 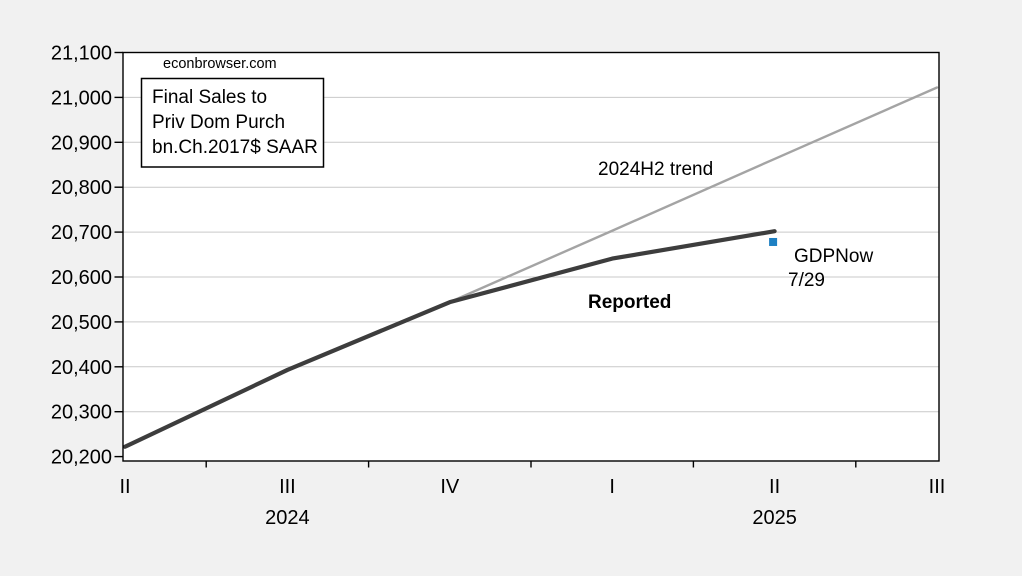 I want to click on y-tick-label: 20,400, so click(x=81, y=368).